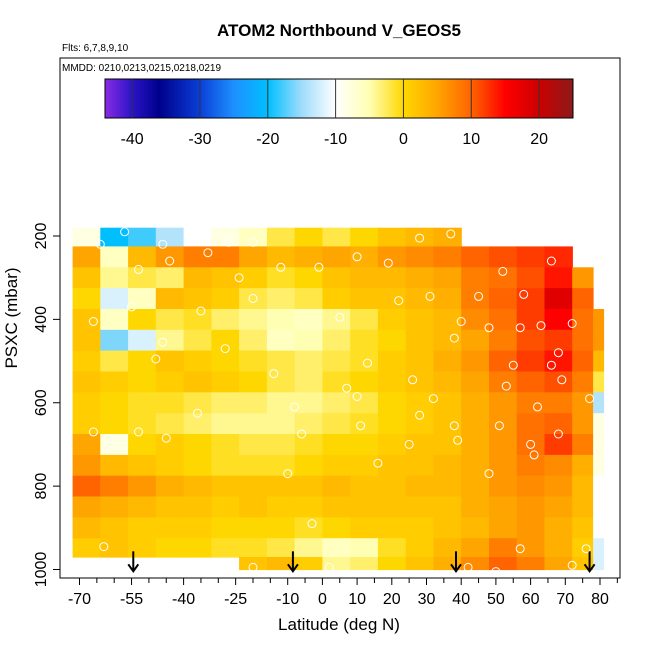  Describe the element at coordinates (235, 599) in the screenshot. I see `x-tick-label: -25` at that location.